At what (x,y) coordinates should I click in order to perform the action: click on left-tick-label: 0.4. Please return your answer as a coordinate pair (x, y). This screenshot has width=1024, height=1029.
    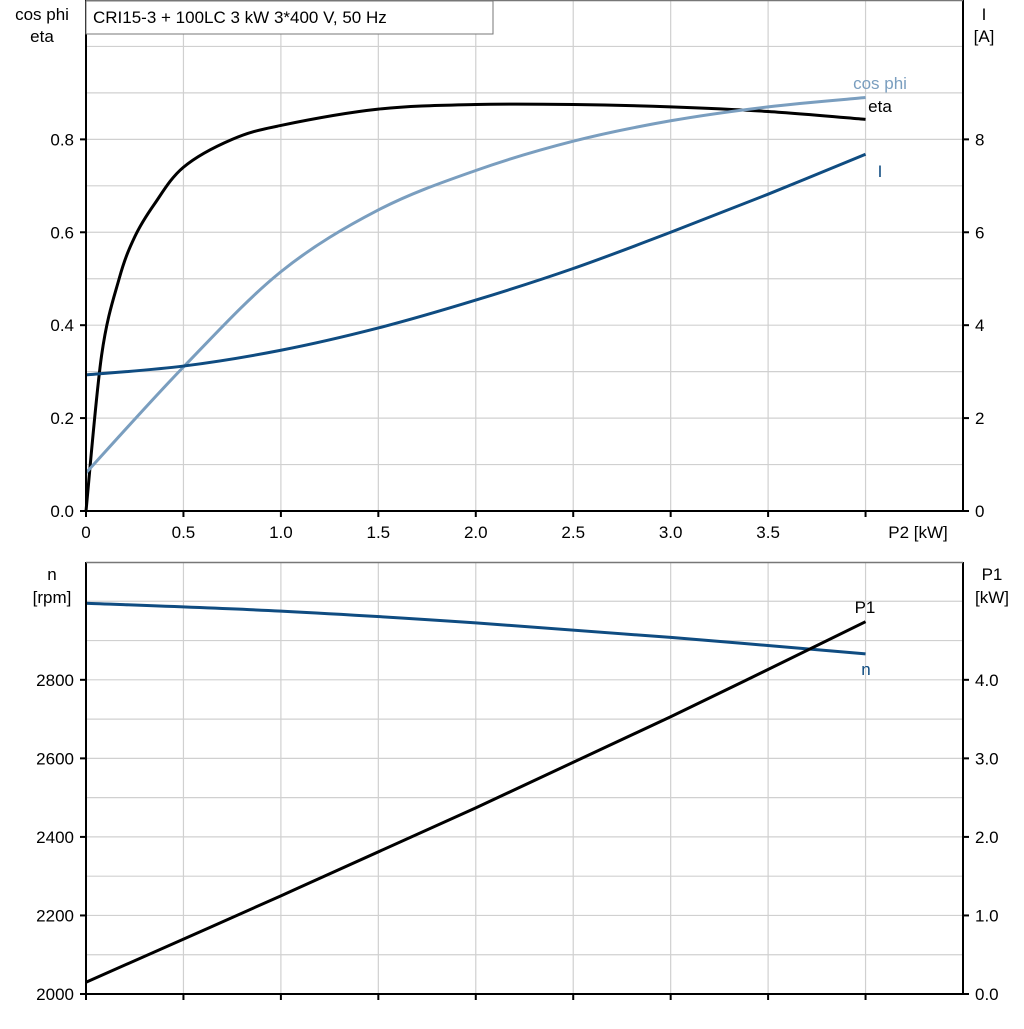
    Looking at the image, I should click on (62, 325).